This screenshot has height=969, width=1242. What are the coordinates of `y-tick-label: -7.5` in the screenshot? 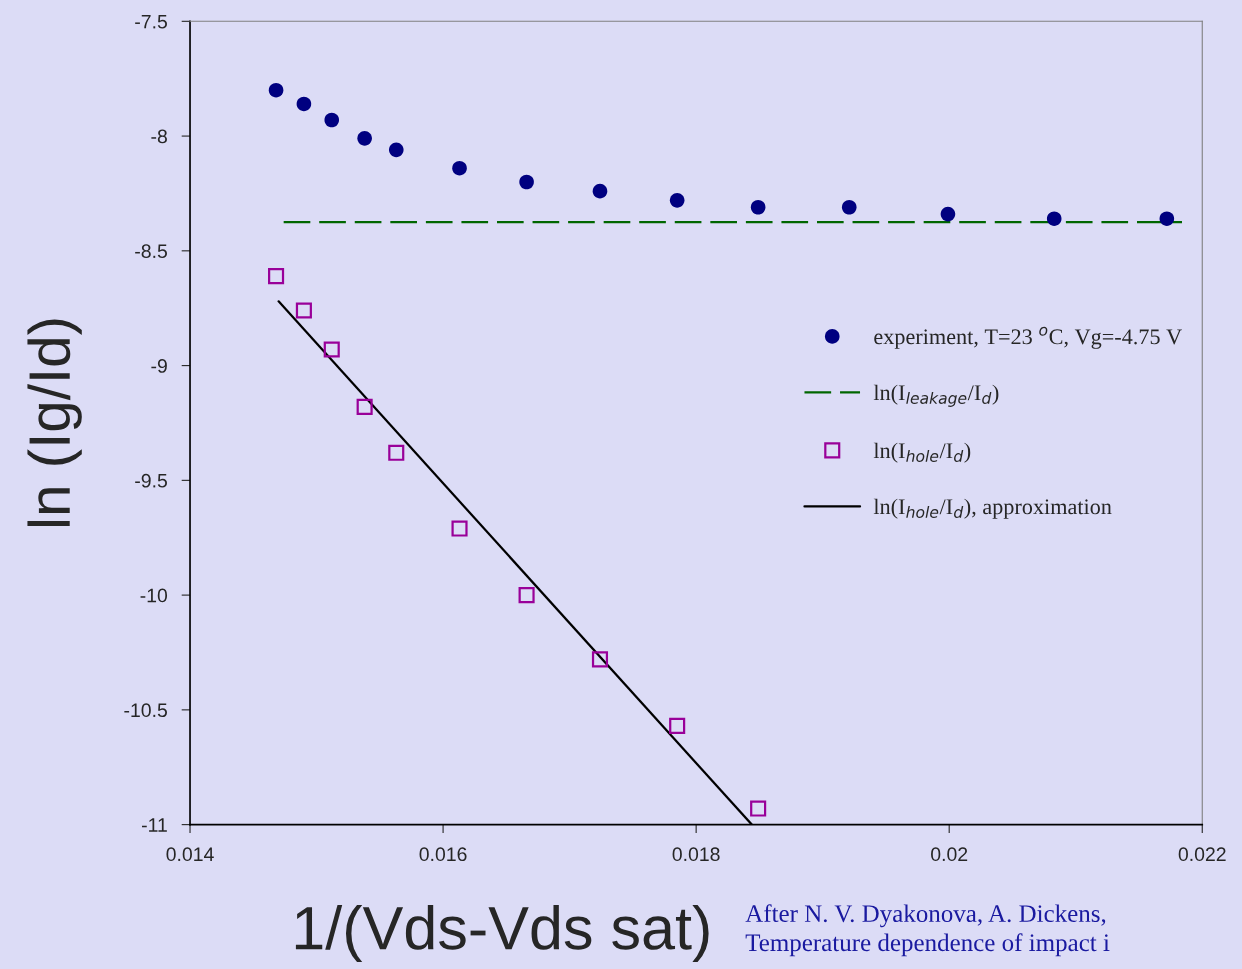 It's located at (151, 21).